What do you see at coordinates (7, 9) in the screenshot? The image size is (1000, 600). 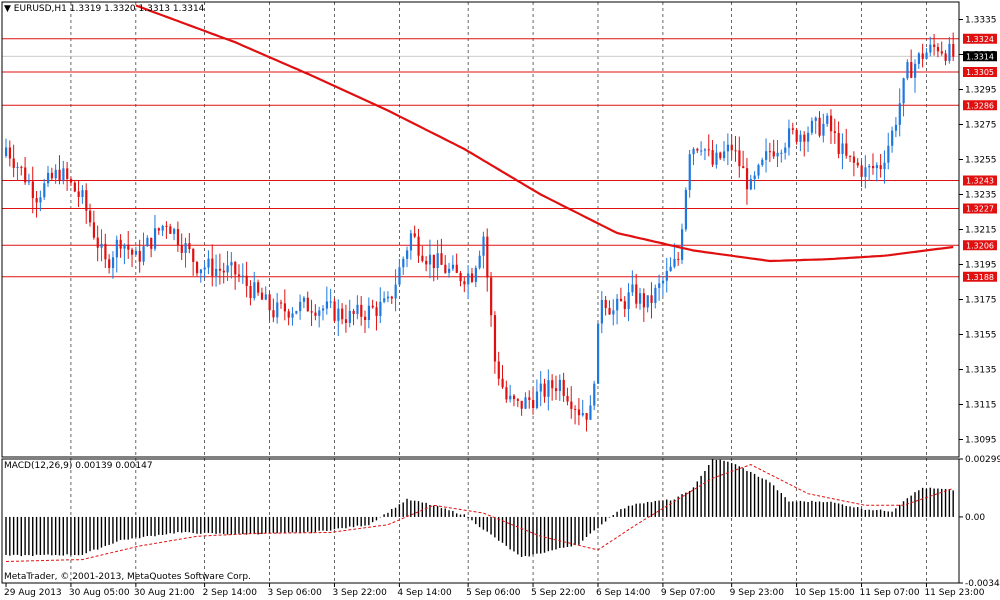 I see `dropdown-arrow-icon: ▼` at bounding box center [7, 9].